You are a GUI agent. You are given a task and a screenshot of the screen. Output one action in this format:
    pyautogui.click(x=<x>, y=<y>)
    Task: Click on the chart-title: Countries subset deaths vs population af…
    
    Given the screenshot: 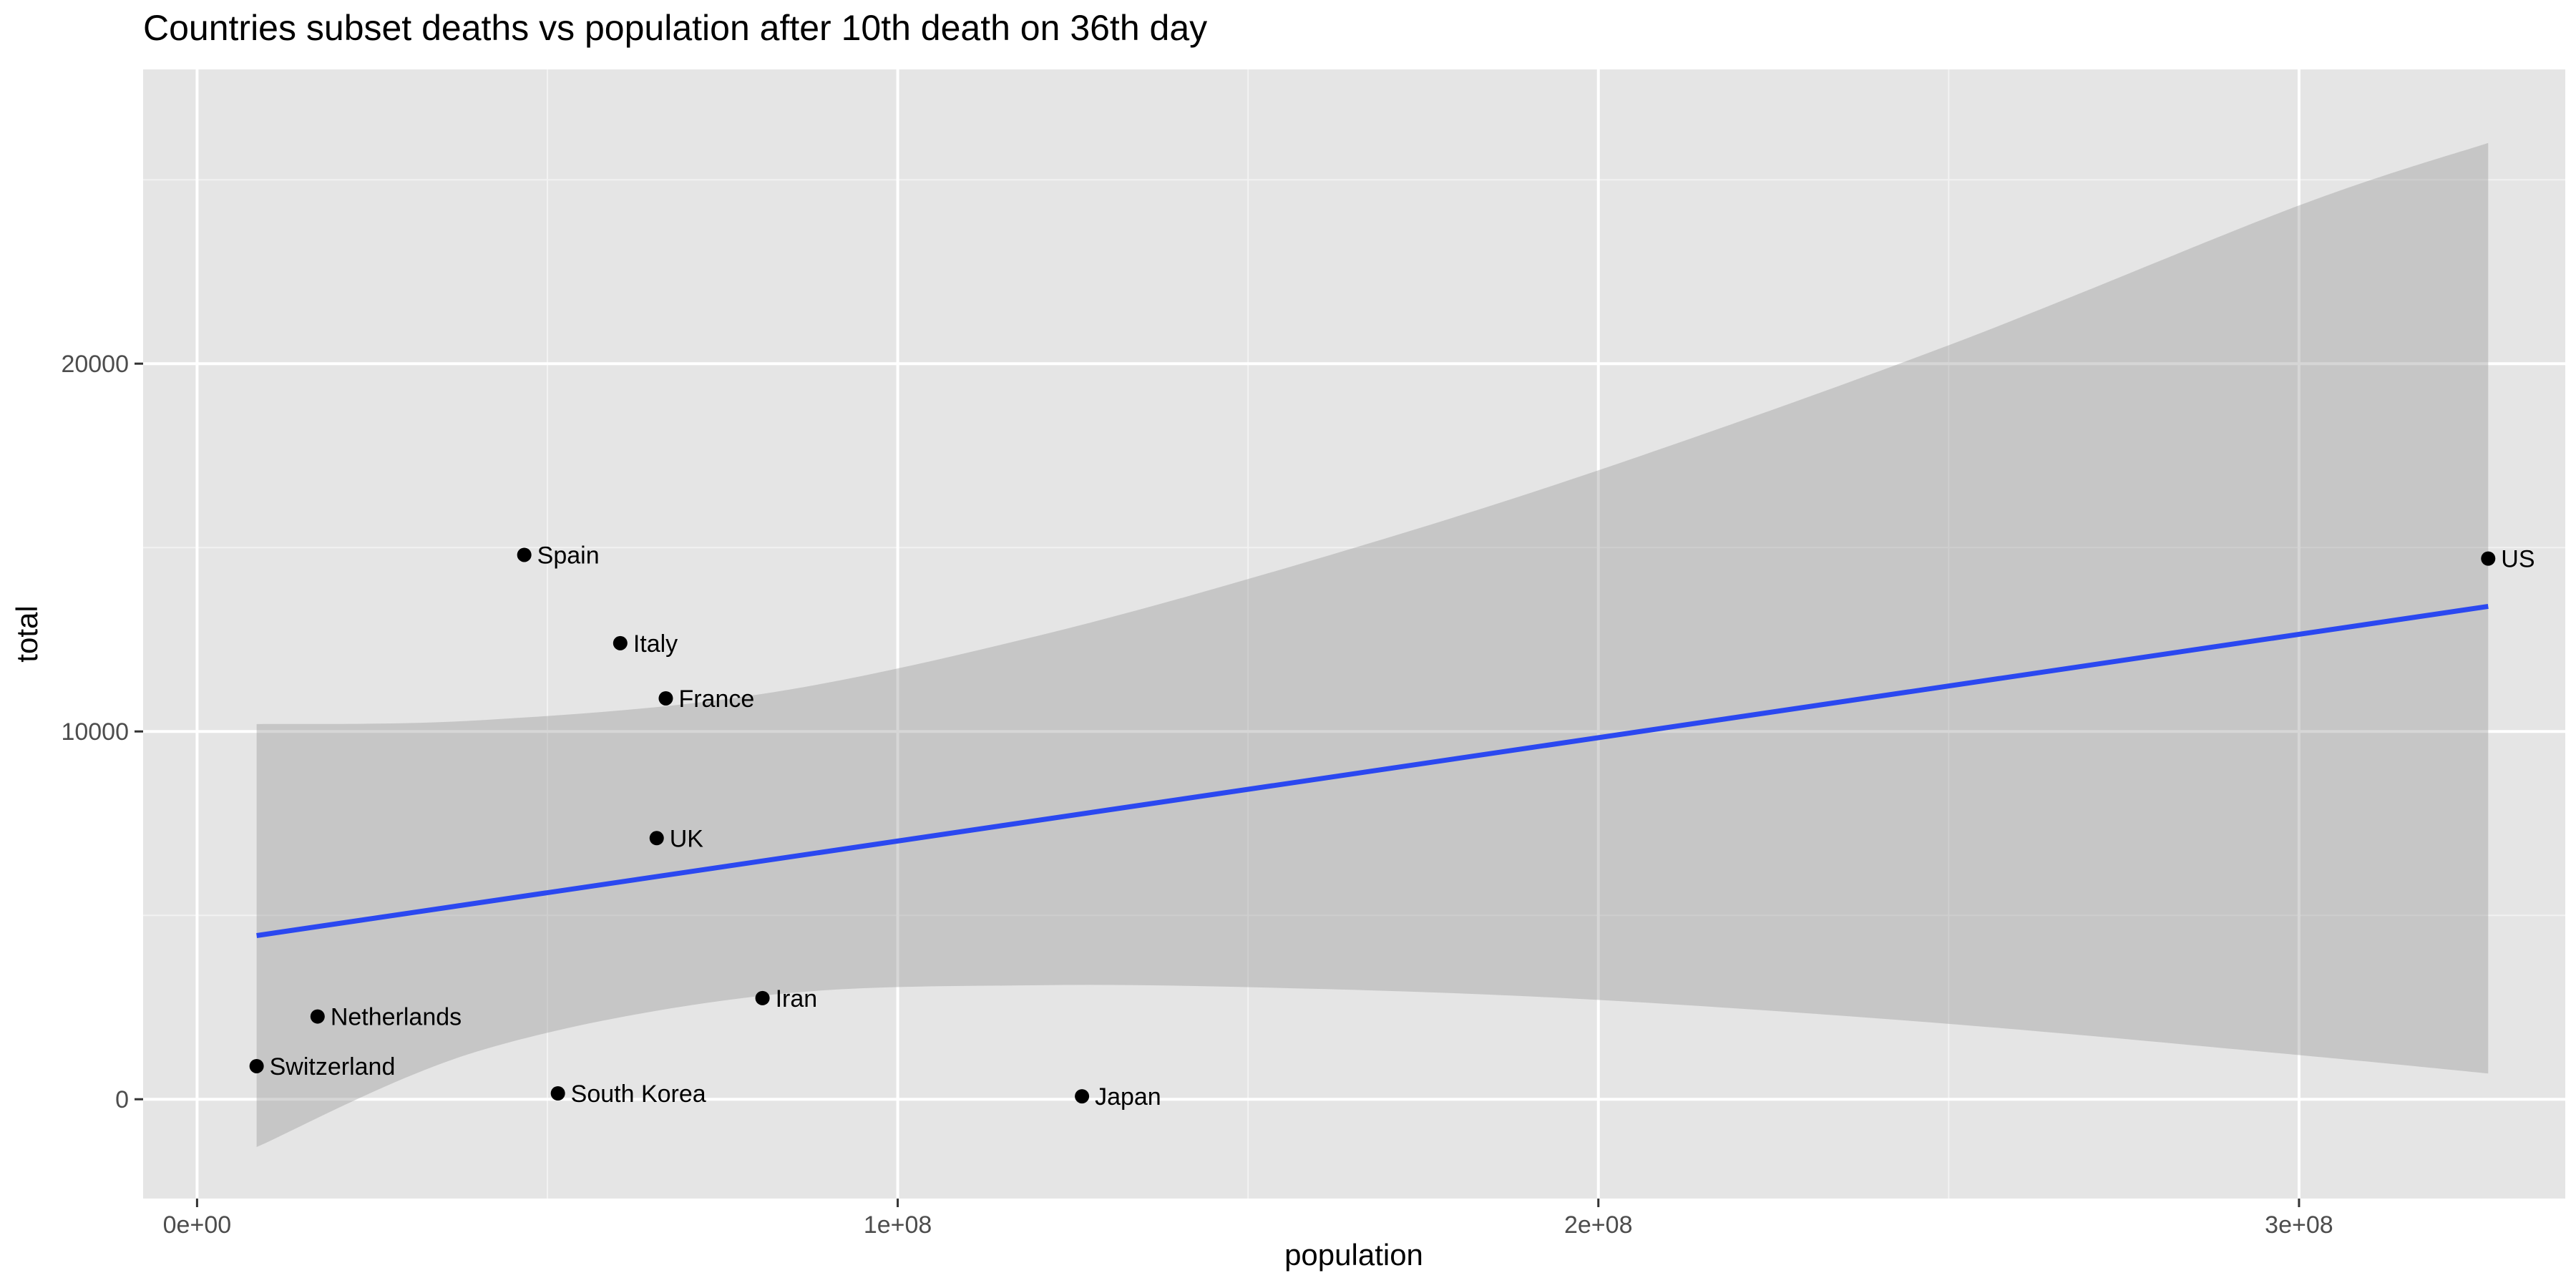 What is the action you would take?
    pyautogui.click(x=675, y=28)
    